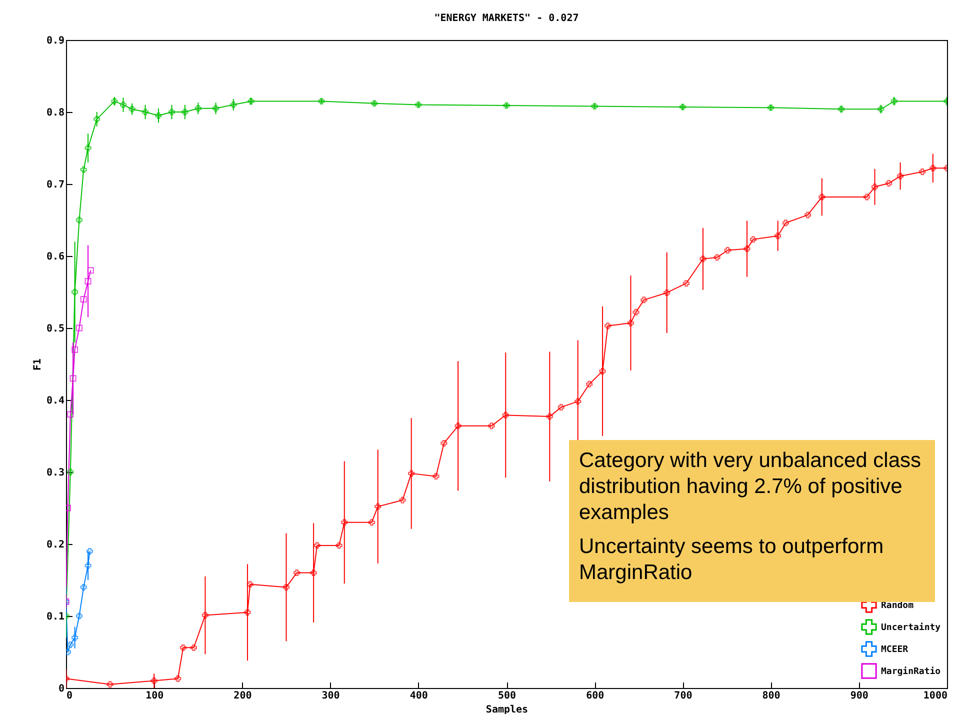 The height and width of the screenshot is (723, 960). Describe the element at coordinates (859, 696) in the screenshot. I see `x-tick-label: 900` at that location.